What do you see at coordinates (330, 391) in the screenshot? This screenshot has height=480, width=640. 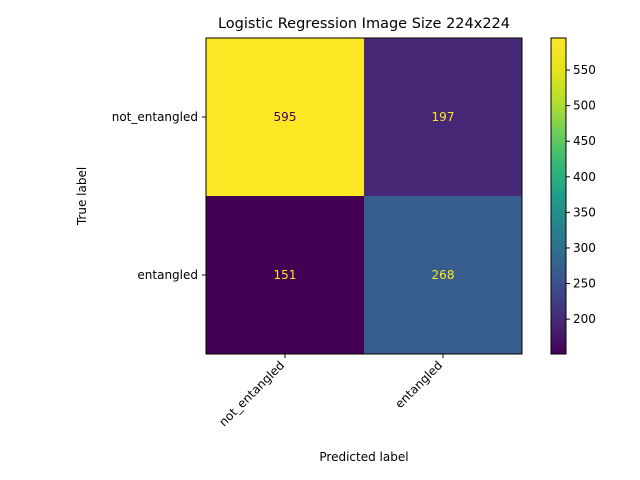 I see `x-axis-ticks: not_entangled entangled` at bounding box center [330, 391].